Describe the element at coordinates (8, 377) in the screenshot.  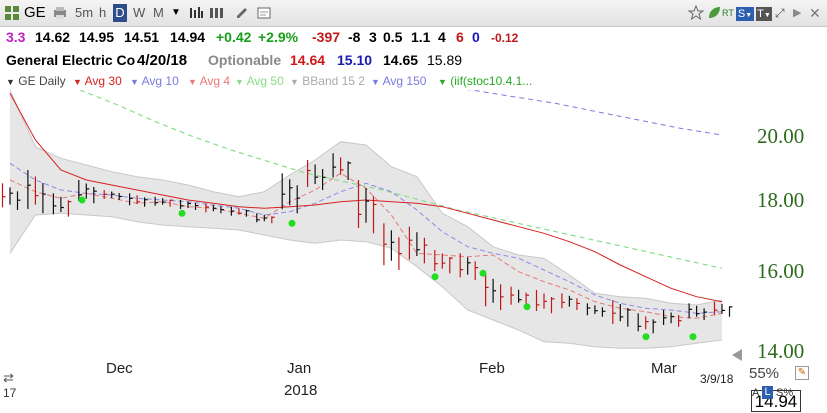
I see `refresh-icon: ⇄` at that location.